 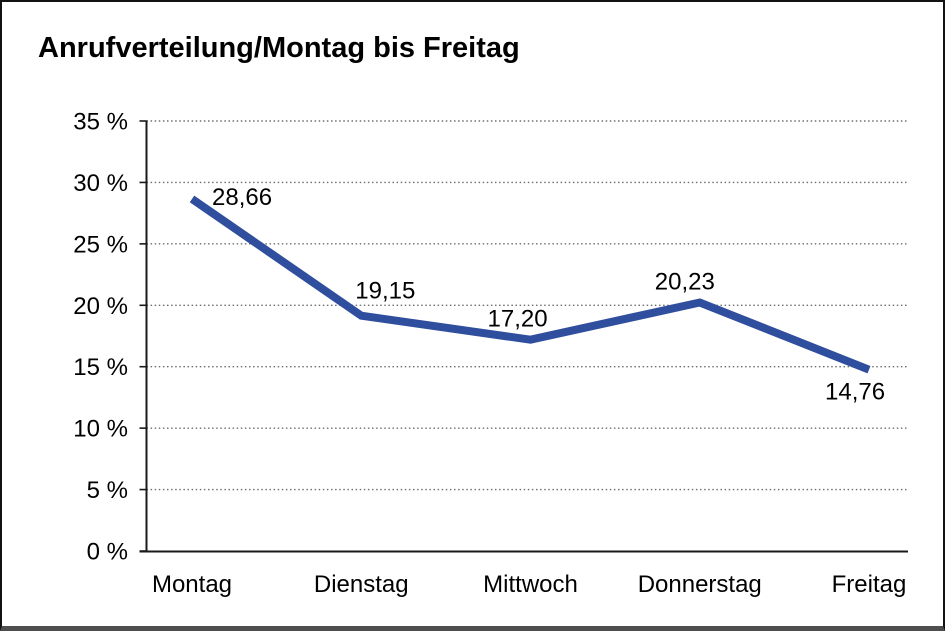 I want to click on chart-title: Anrufverteilung/Montag bis Freitag, so click(x=279, y=48).